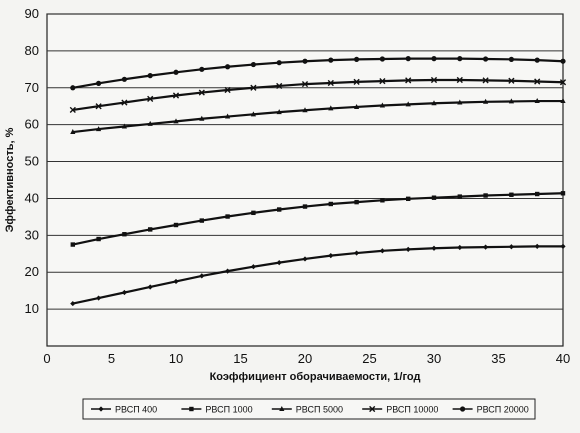 The image size is (580, 433). Describe the element at coordinates (111, 358) in the screenshot. I see `x-tick-label: 5` at that location.